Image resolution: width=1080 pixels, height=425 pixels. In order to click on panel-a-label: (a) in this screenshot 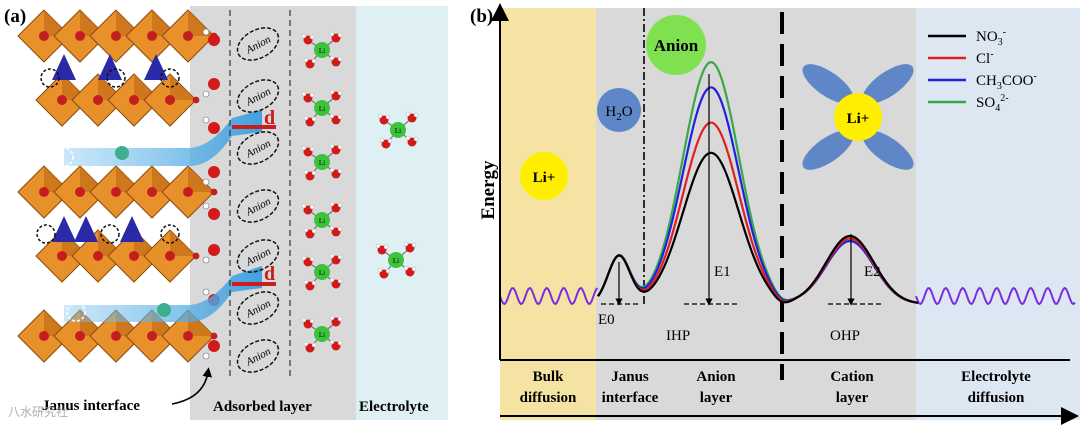, I will do `click(15, 16)`.